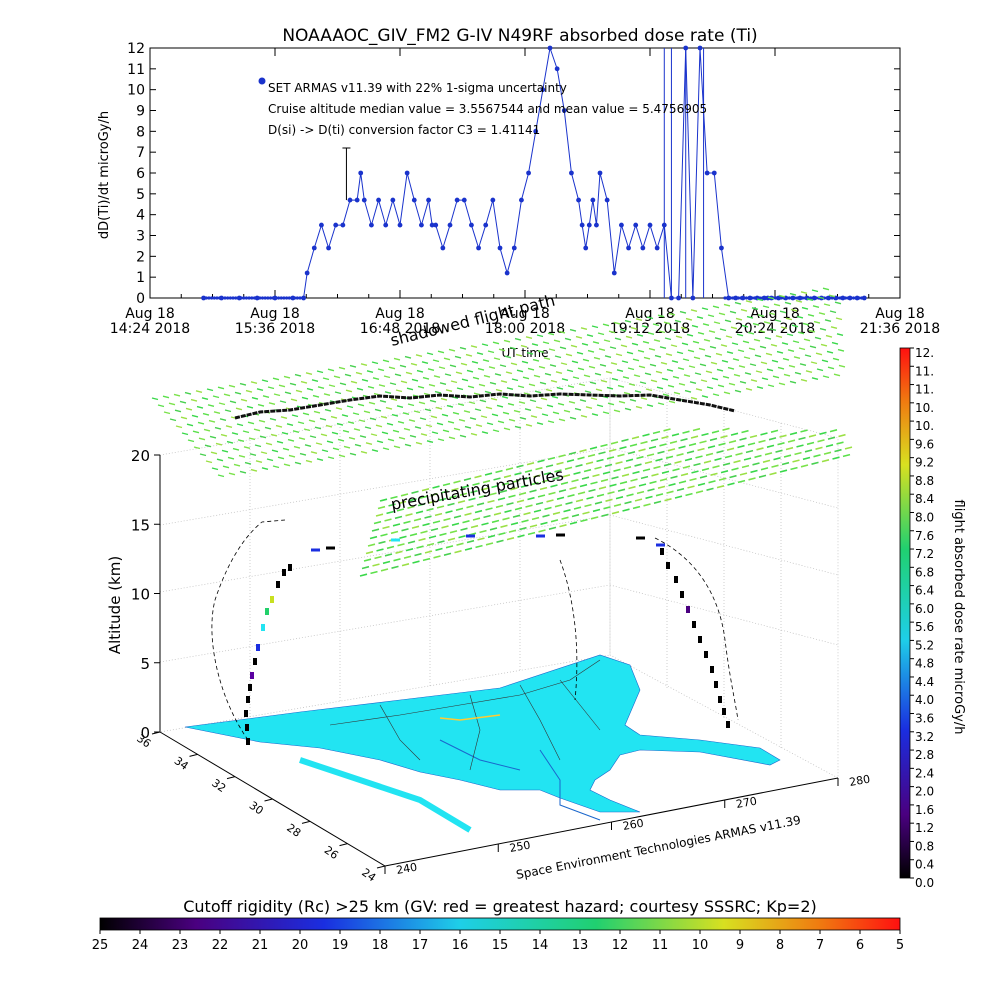  I want to click on track-segment, so click(248, 699).